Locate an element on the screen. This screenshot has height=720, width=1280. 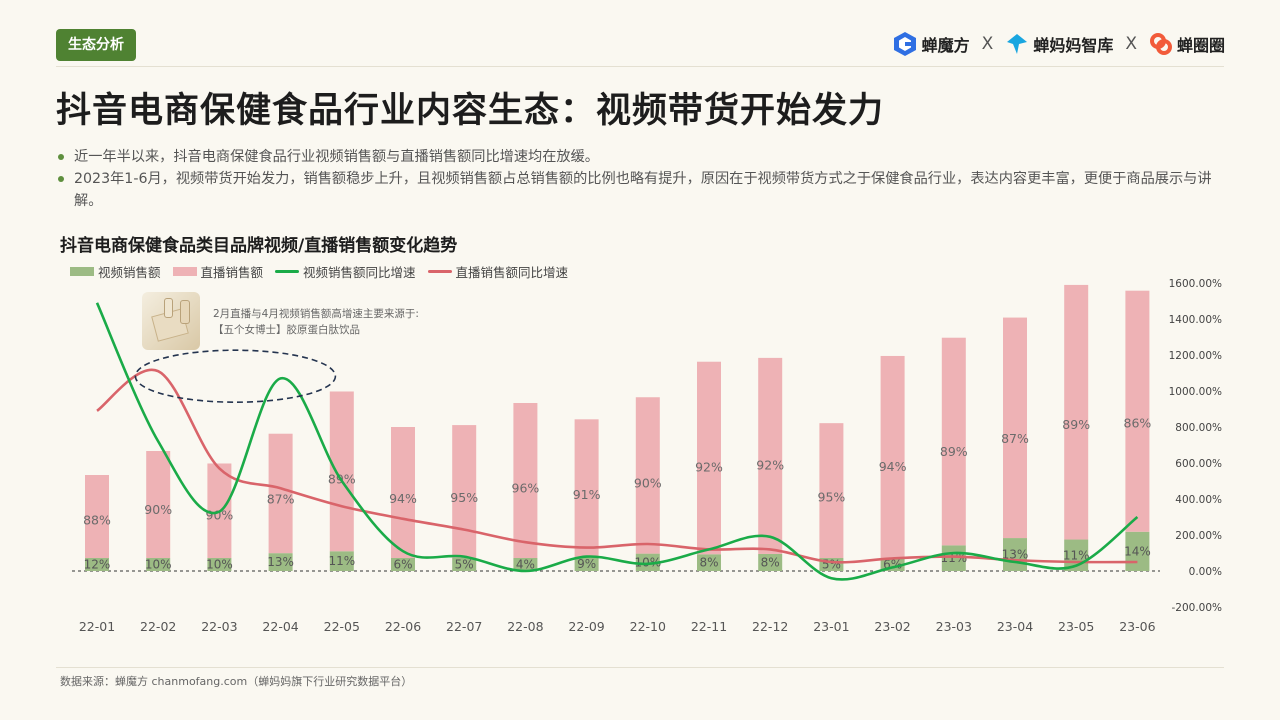
logo-separator: X is located at coordinates (987, 44).